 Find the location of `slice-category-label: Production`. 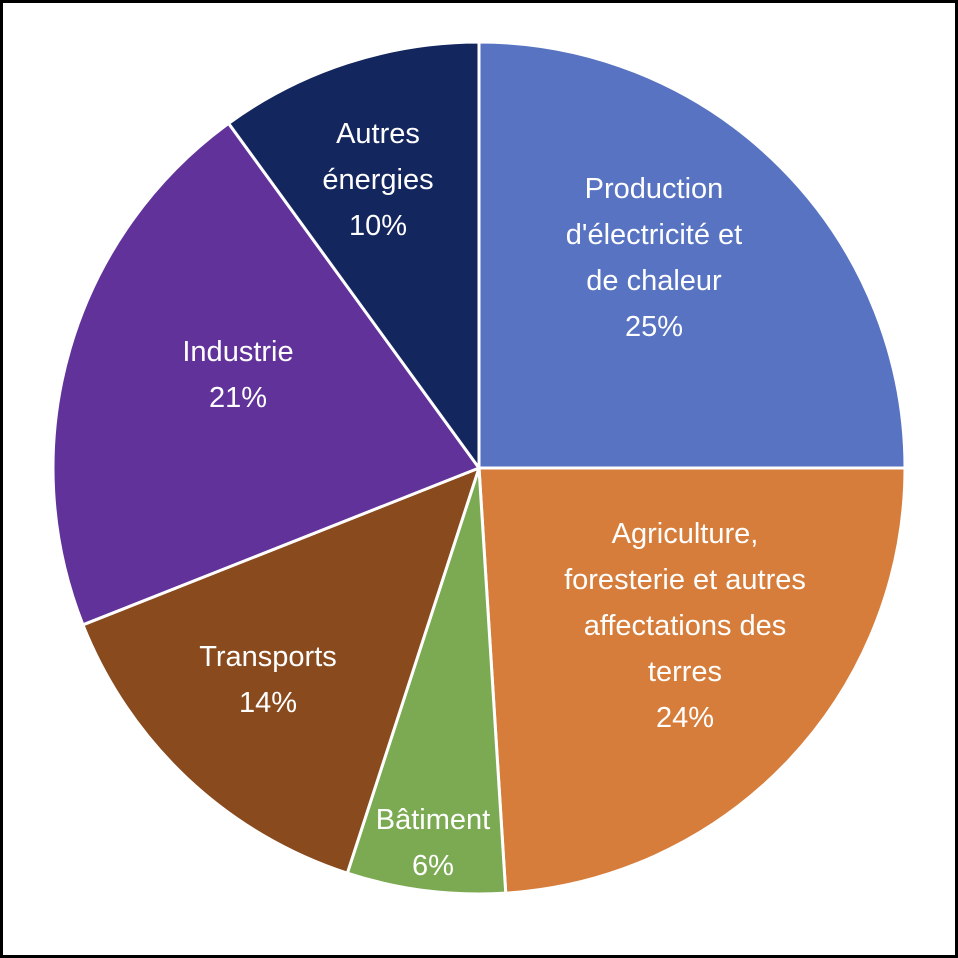

slice-category-label: Production is located at coordinates (654, 189).